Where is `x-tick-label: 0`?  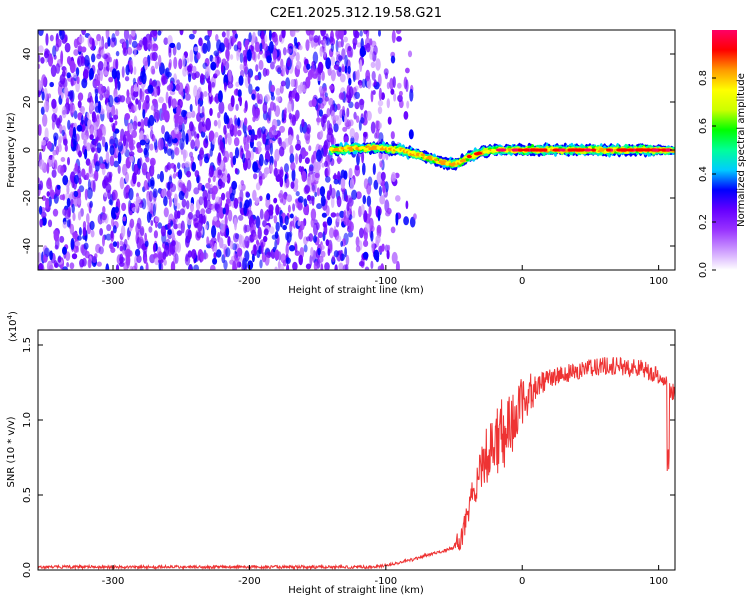 x-tick-label: 0 is located at coordinates (522, 581).